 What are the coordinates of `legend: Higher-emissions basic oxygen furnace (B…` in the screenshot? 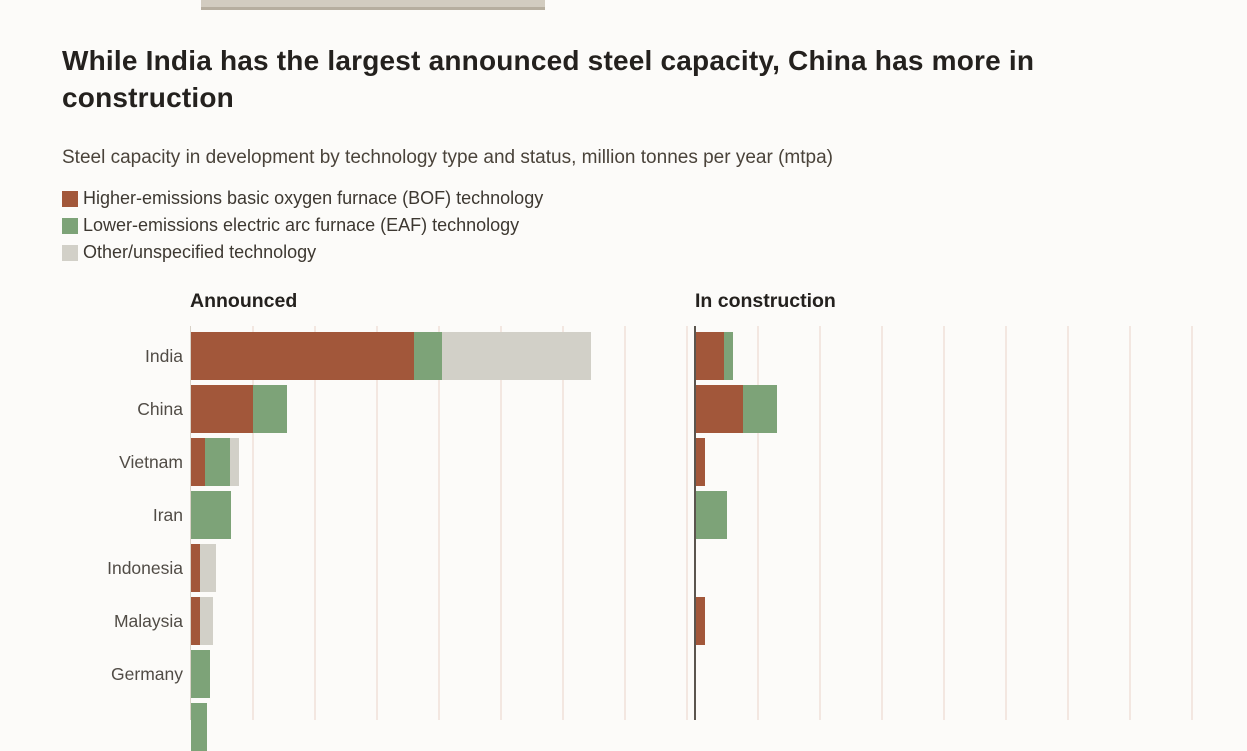 It's located at (412, 225).